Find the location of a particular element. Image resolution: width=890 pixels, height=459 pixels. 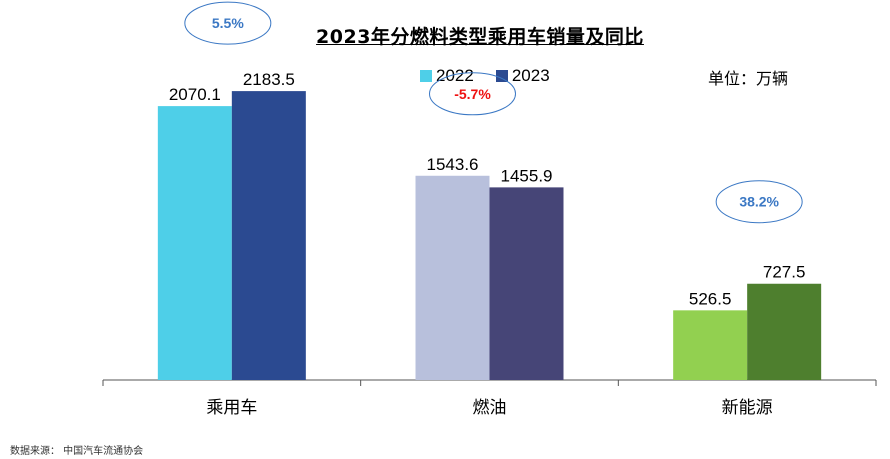

data-label: 727.5 is located at coordinates (784, 272).